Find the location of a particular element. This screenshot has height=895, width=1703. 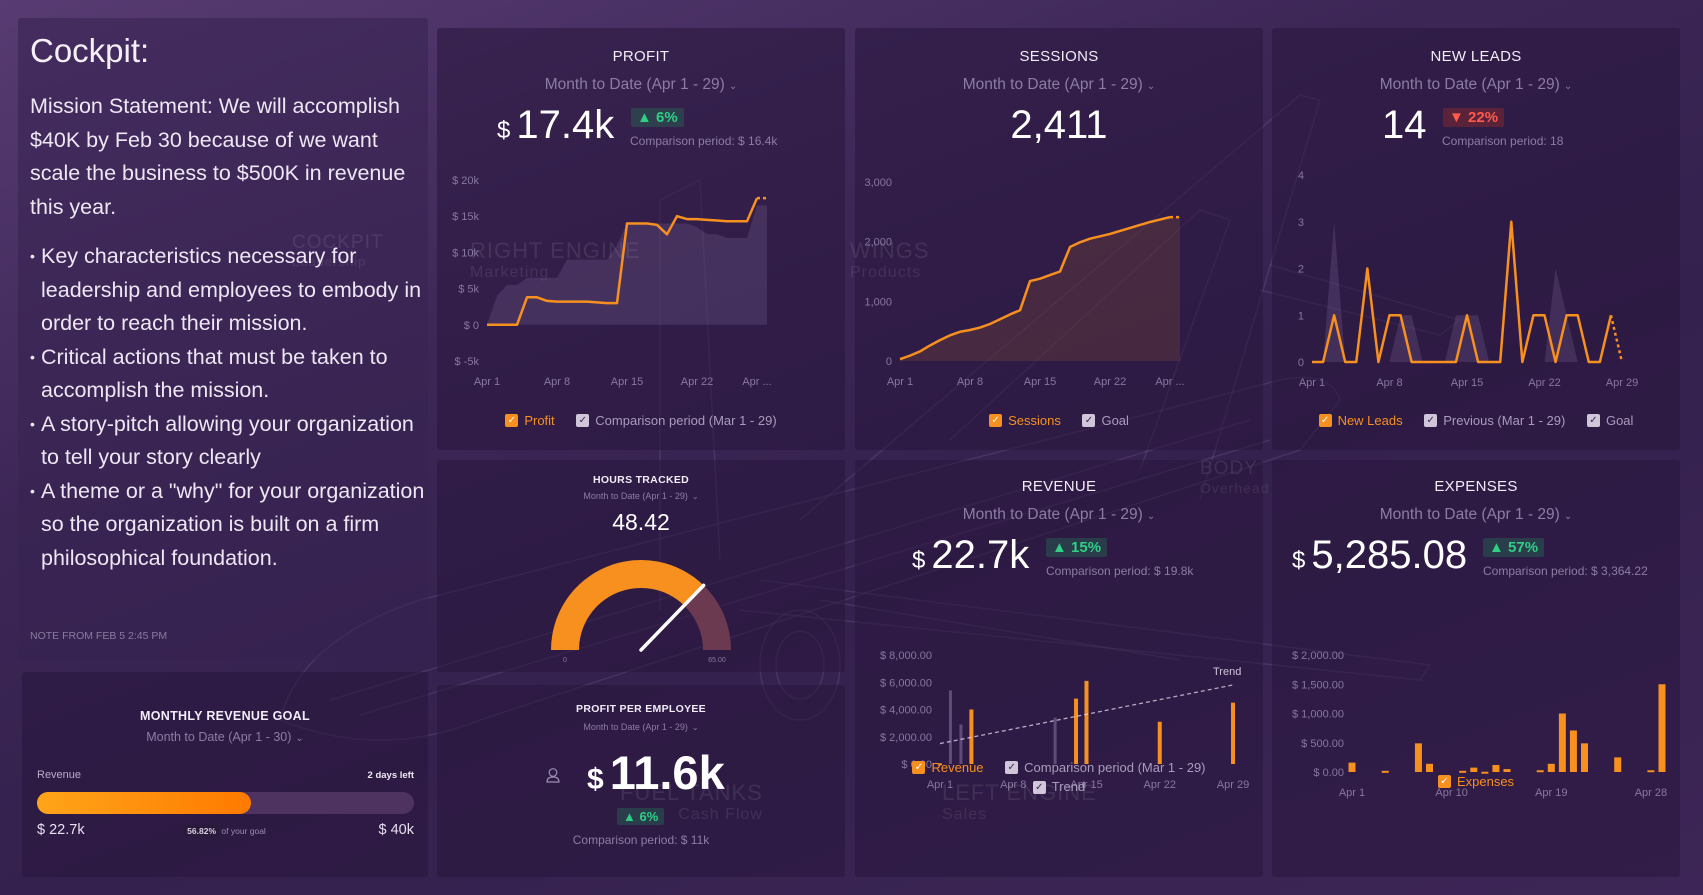

watermark-right-engine: RIGHT ENGINE Marketing is located at coordinates (555, 260).